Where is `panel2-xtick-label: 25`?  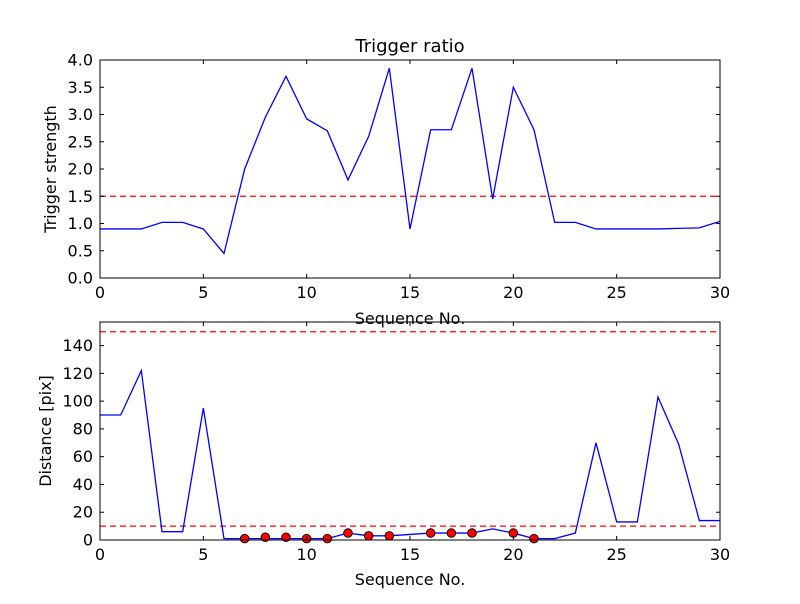 panel2-xtick-label: 25 is located at coordinates (616, 554).